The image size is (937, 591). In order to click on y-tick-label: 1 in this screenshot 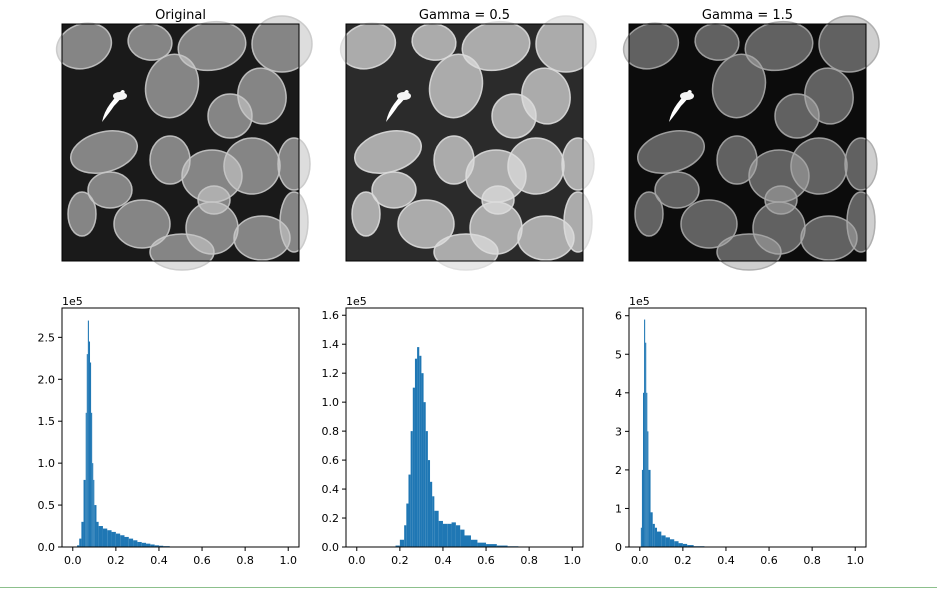, I will do `click(618, 508)`.